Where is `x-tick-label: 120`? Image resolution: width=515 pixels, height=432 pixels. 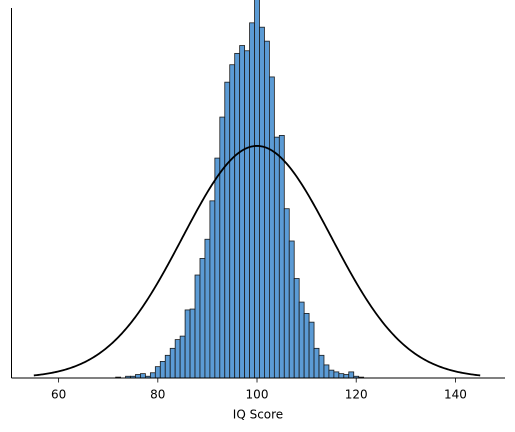 x-tick-label: 120 is located at coordinates (356, 395).